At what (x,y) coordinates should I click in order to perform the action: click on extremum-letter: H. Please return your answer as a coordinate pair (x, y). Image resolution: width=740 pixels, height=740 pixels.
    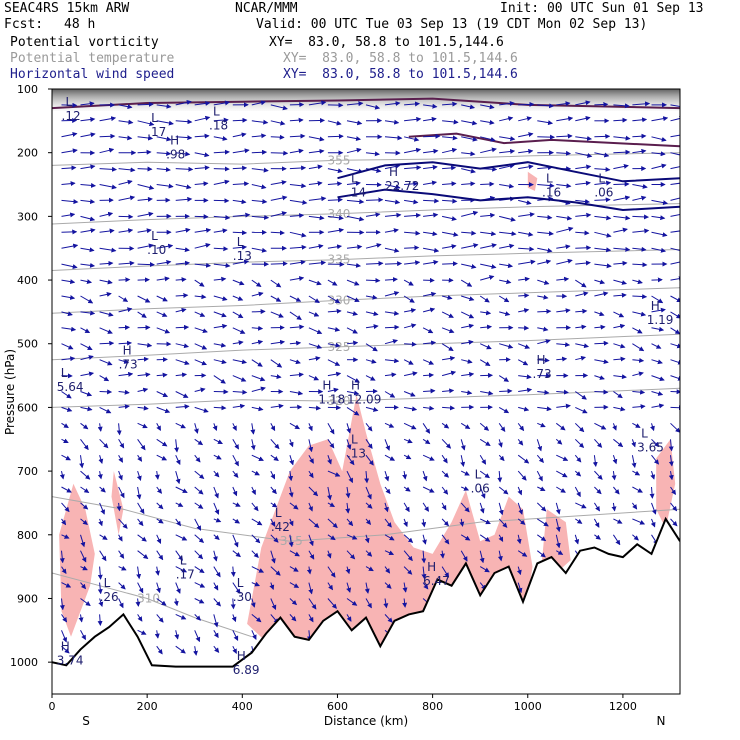
    Looking at the image, I should click on (127, 350).